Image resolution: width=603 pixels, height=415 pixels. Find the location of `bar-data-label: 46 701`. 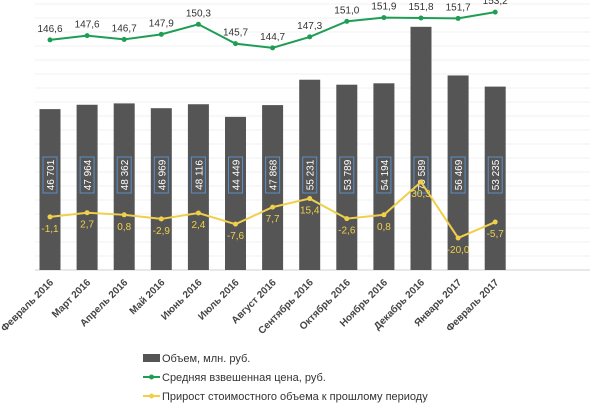

bar-data-label: 46 701 is located at coordinates (50, 175).